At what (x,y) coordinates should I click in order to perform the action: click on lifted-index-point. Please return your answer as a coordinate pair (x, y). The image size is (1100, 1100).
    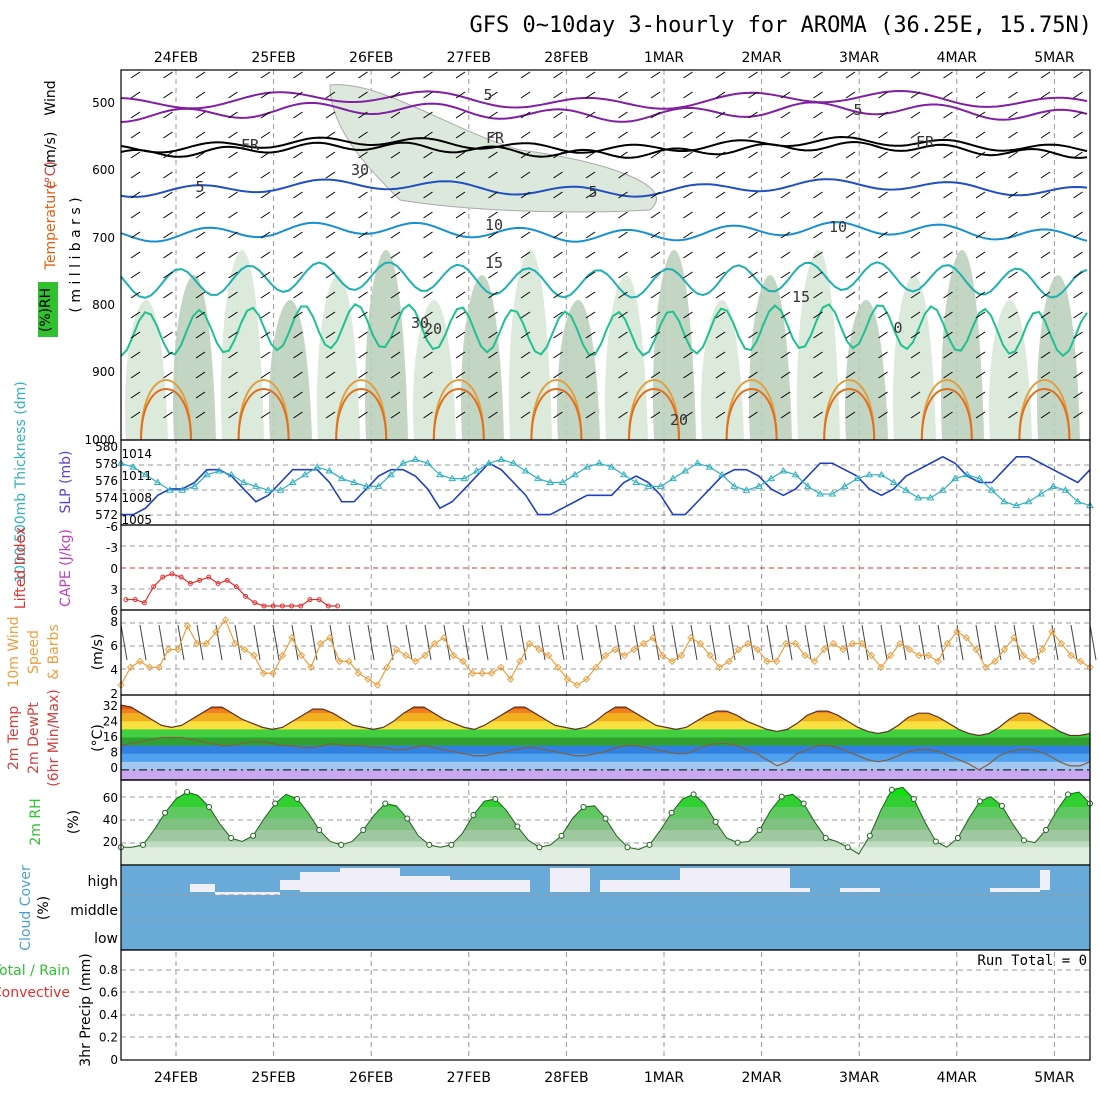
    Looking at the image, I should click on (319, 600).